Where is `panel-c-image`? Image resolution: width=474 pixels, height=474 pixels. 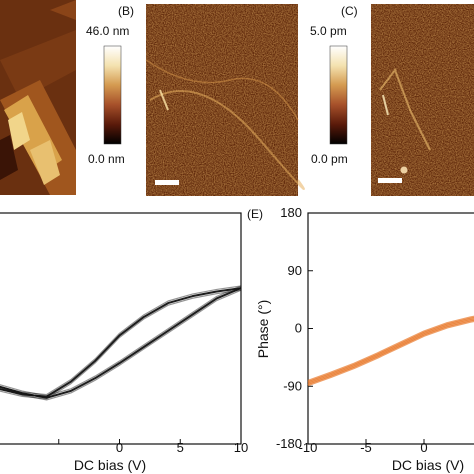 panel-c-image is located at coordinates (422, 100).